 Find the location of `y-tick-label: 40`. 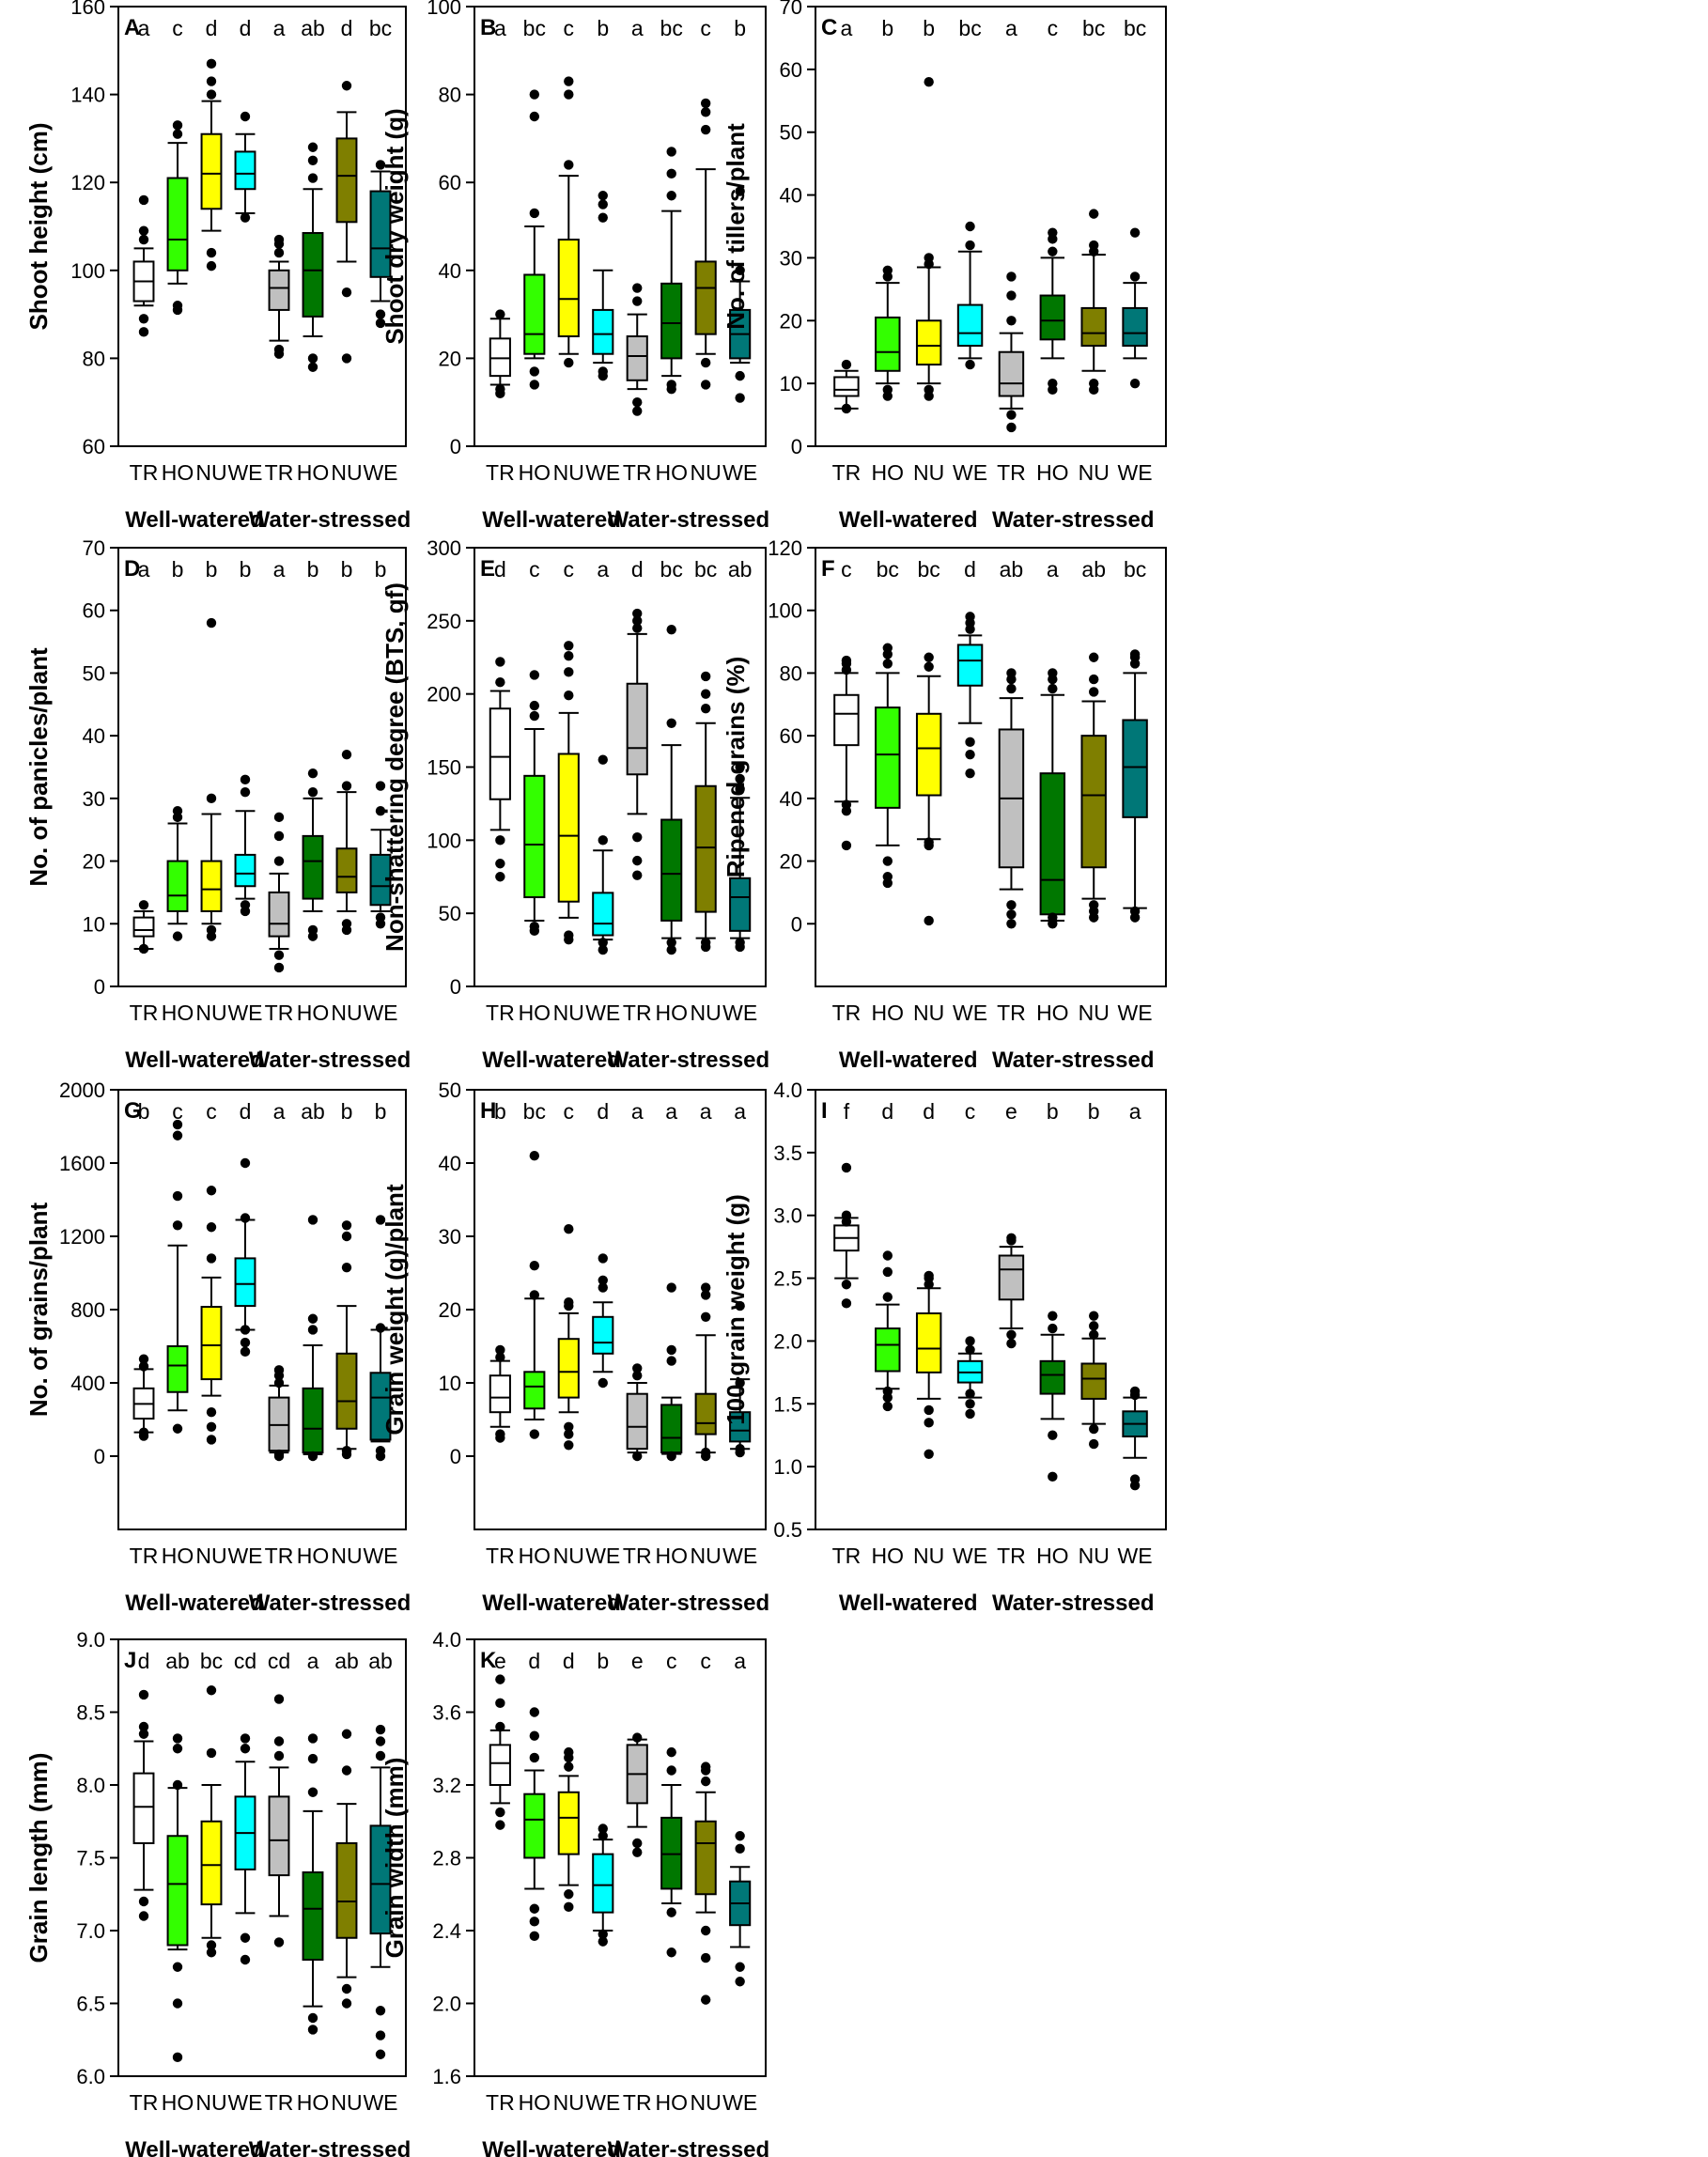

y-tick-label: 40 is located at coordinates (450, 1163).